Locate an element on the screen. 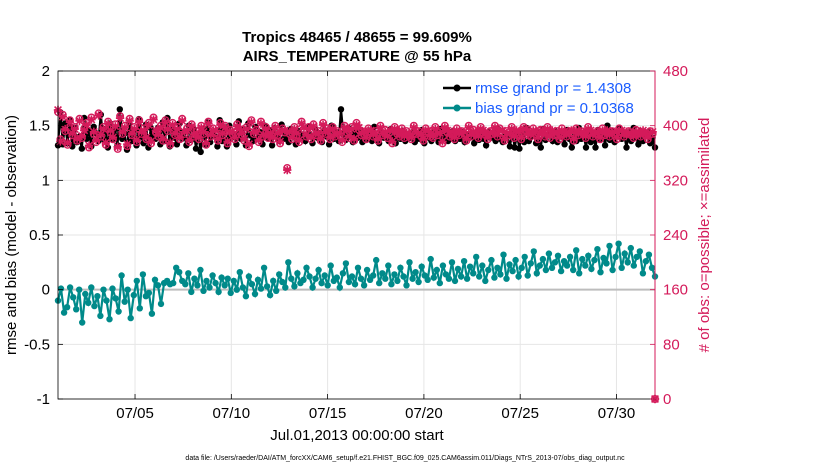 This screenshot has width=830, height=470. legend-bias-label: bias grand pr = 0.10368 is located at coordinates (554, 108).